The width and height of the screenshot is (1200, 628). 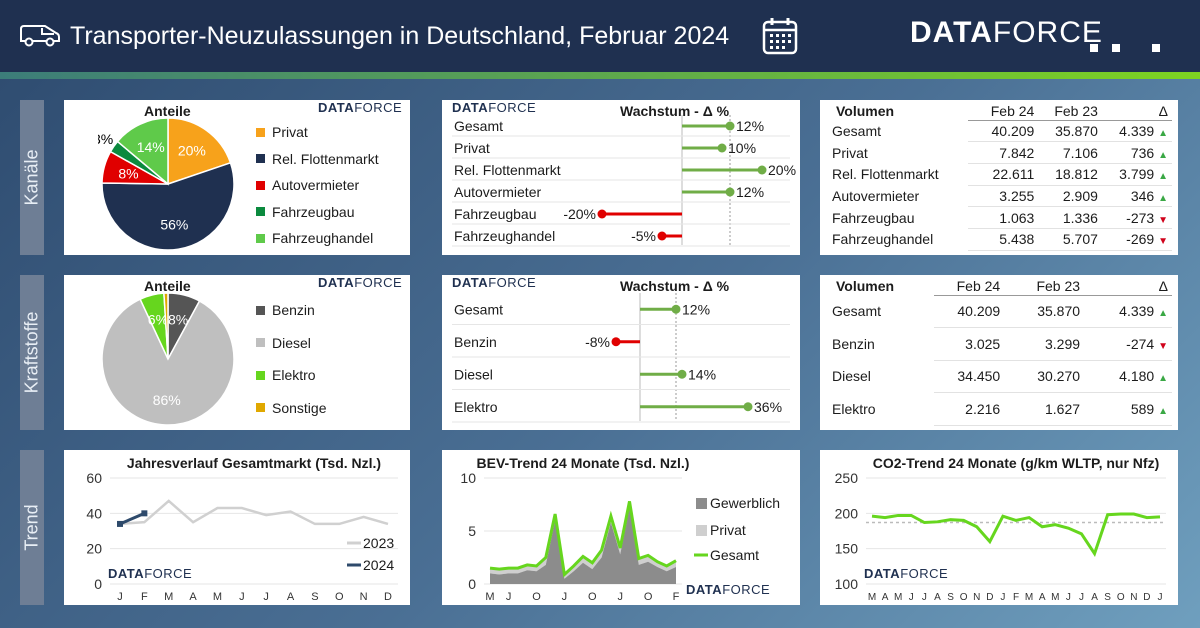 What do you see at coordinates (969, 376) in the screenshot?
I see `table-cell: 34.450` at bounding box center [969, 376].